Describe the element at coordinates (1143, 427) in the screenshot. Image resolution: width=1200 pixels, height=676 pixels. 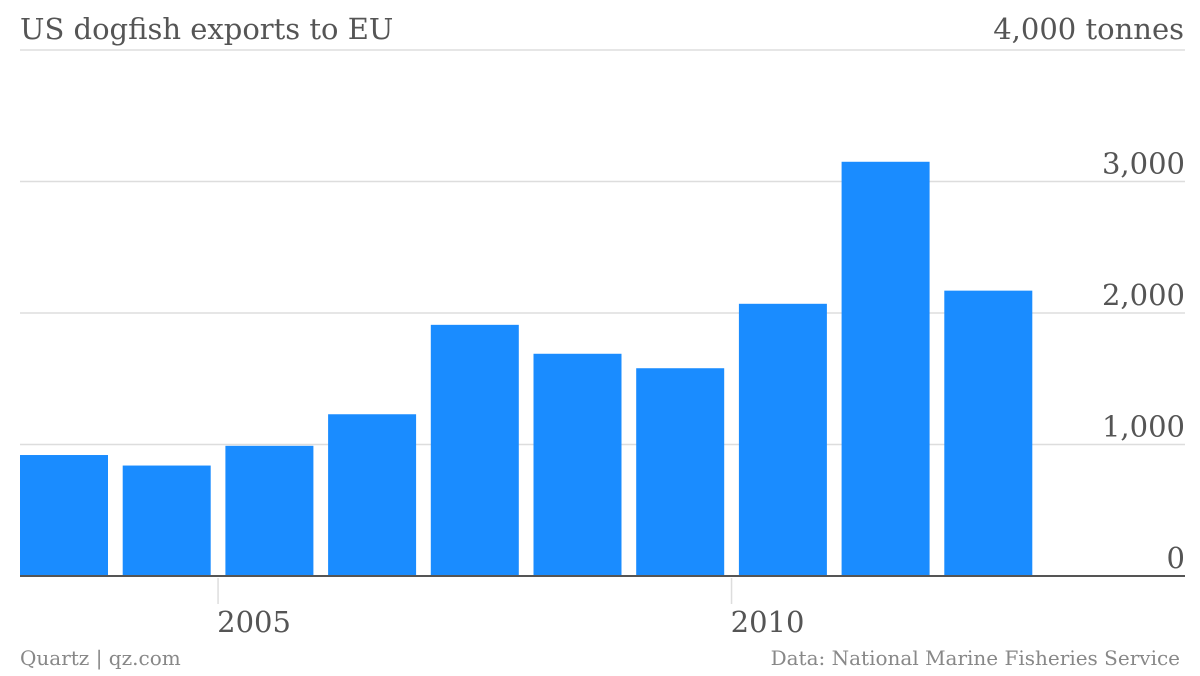
I see `y-tick-label: 1,000` at that location.